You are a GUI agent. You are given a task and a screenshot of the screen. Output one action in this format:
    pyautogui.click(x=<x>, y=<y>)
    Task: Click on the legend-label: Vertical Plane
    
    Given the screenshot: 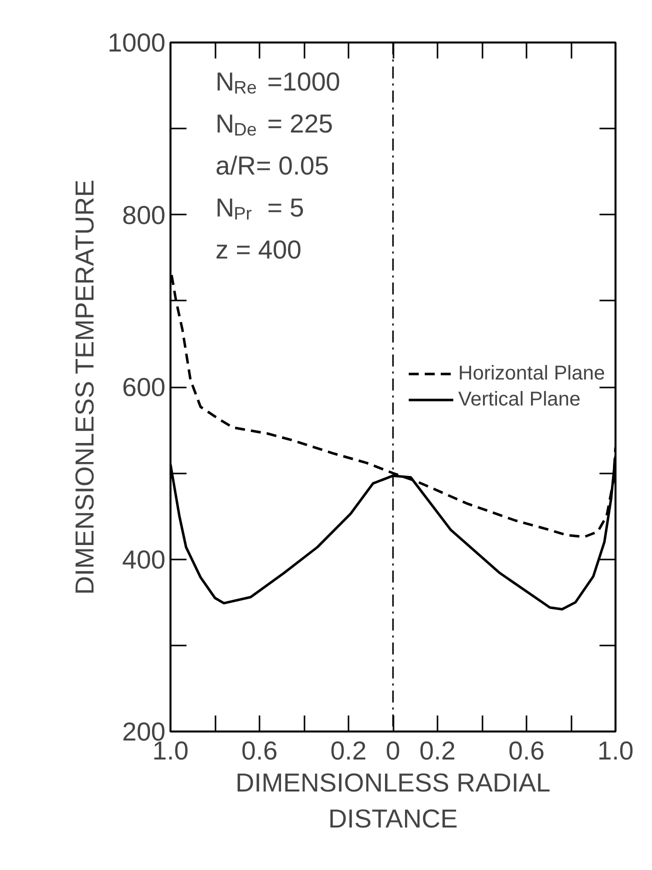 What is the action you would take?
    pyautogui.click(x=519, y=399)
    